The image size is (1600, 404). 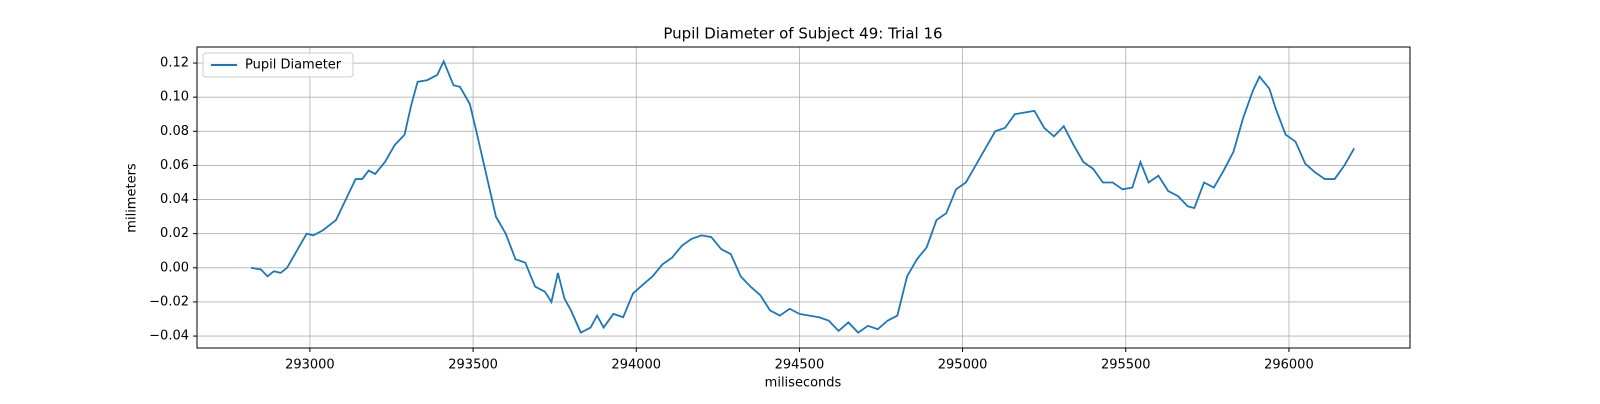 What do you see at coordinates (174, 63) in the screenshot?
I see `y-tick-label: 0.12` at bounding box center [174, 63].